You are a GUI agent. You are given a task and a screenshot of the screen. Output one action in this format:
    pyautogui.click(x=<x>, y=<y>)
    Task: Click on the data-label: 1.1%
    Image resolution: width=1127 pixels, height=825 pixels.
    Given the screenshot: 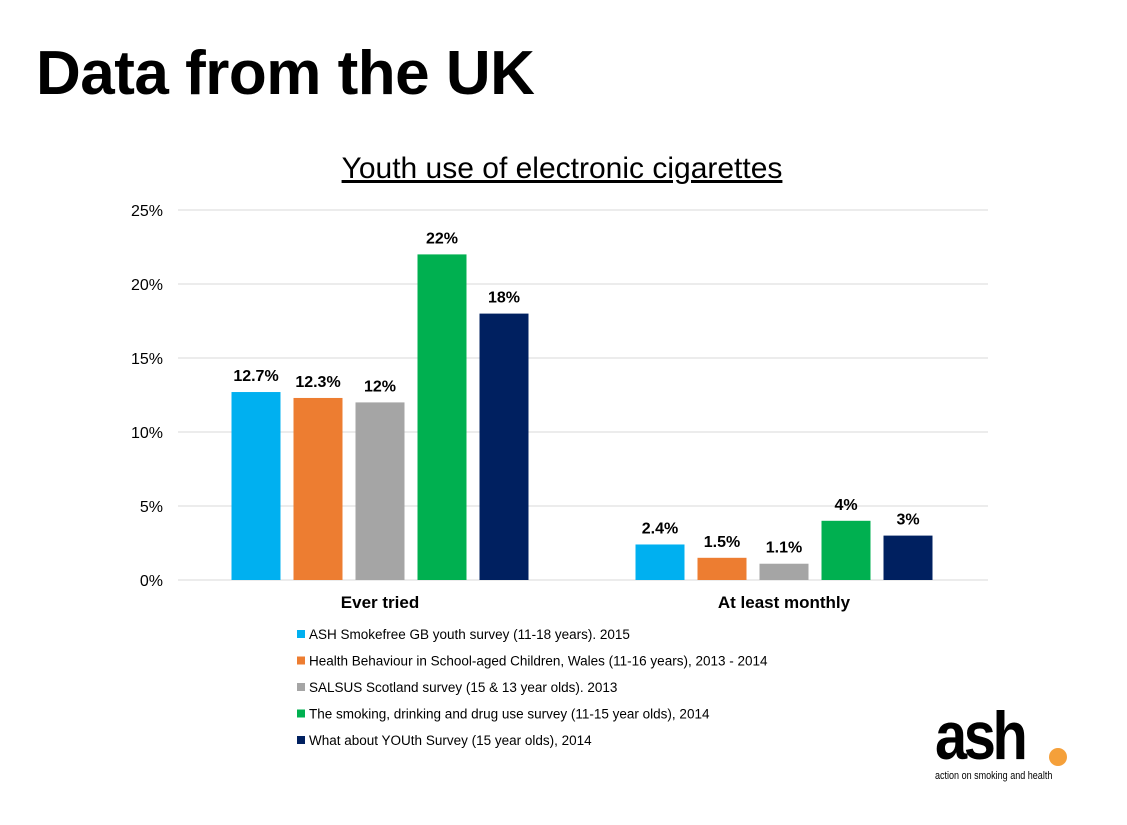 What is the action you would take?
    pyautogui.click(x=784, y=548)
    